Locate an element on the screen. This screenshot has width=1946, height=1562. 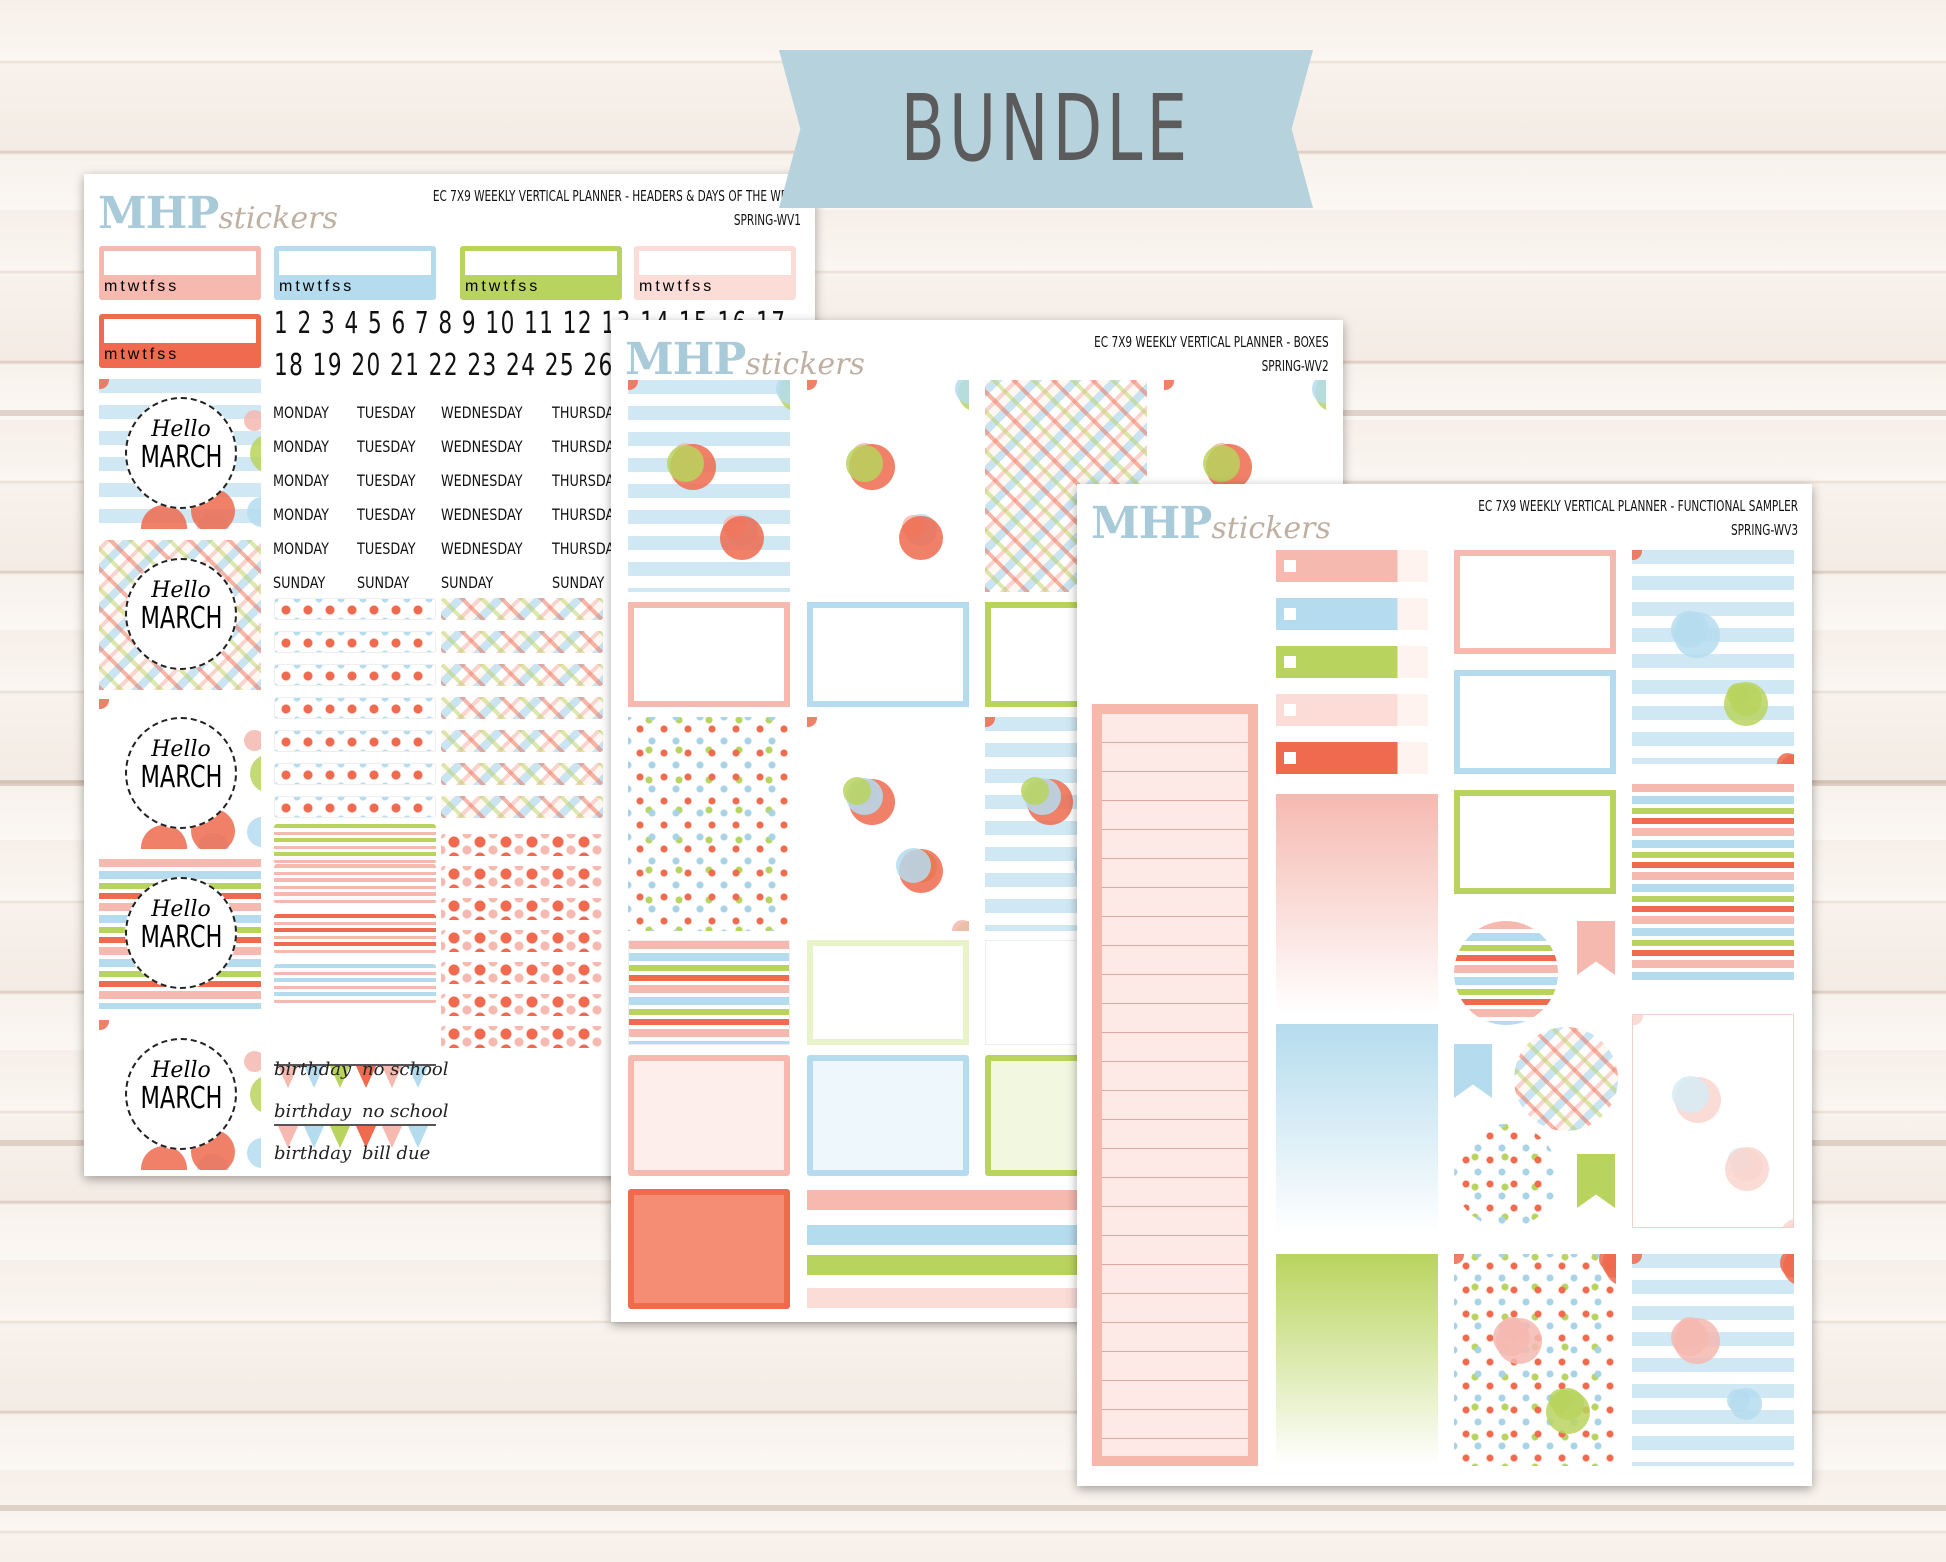
flag-tab-sticker is located at coordinates (1352, 710).